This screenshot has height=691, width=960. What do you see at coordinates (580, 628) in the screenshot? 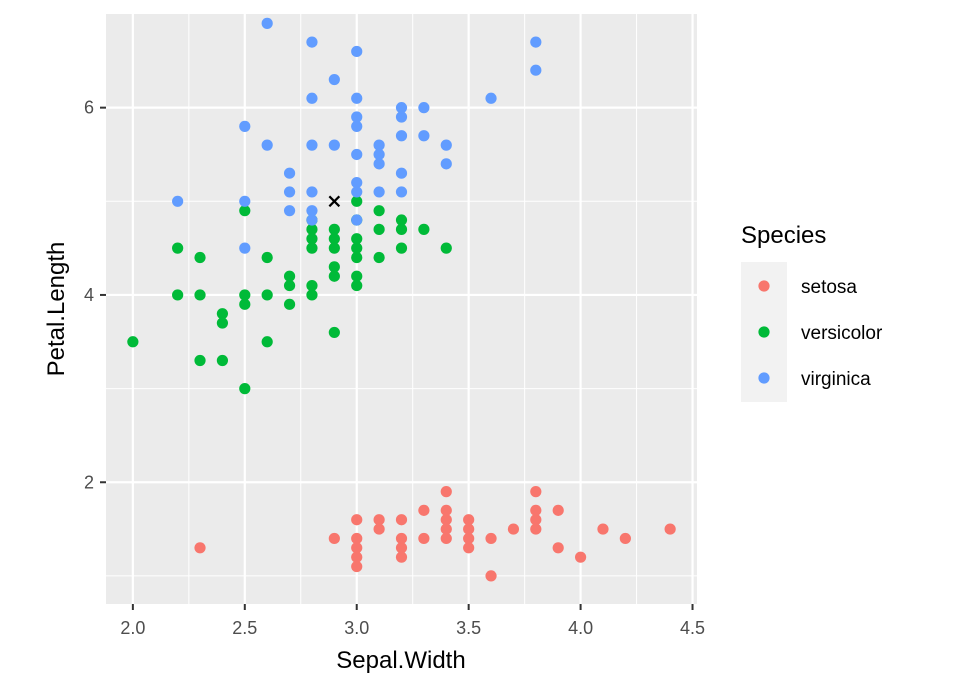
I see `x-tick-label: 4.0` at bounding box center [580, 628].